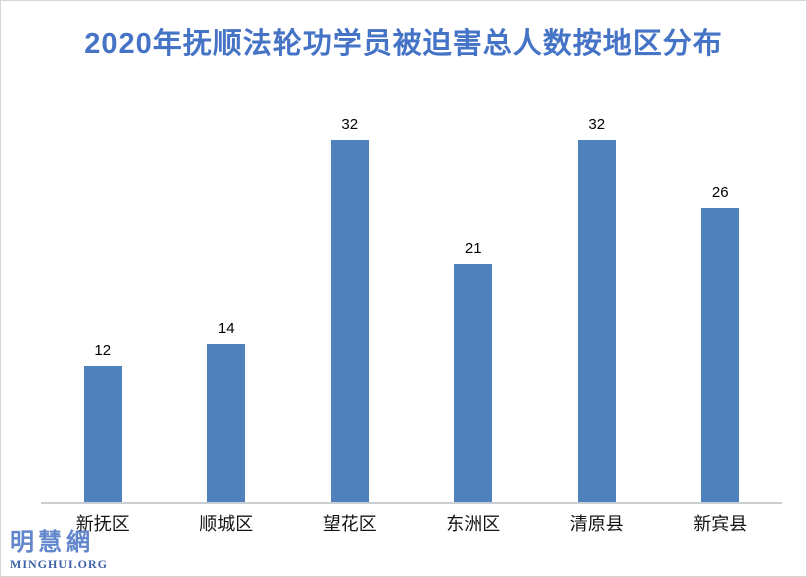 The height and width of the screenshot is (577, 807). What do you see at coordinates (473, 248) in the screenshot?
I see `bar-value-label: 21` at bounding box center [473, 248].